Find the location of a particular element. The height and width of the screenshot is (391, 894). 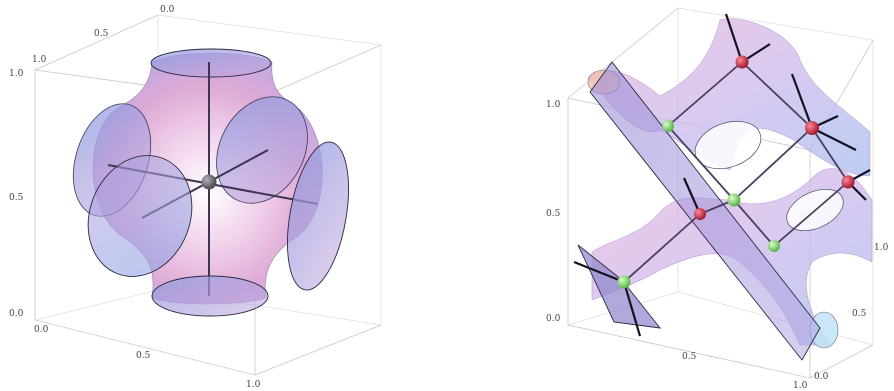

right-ticks-right: 0.0 0.5 1.0 is located at coordinates (851, 312).